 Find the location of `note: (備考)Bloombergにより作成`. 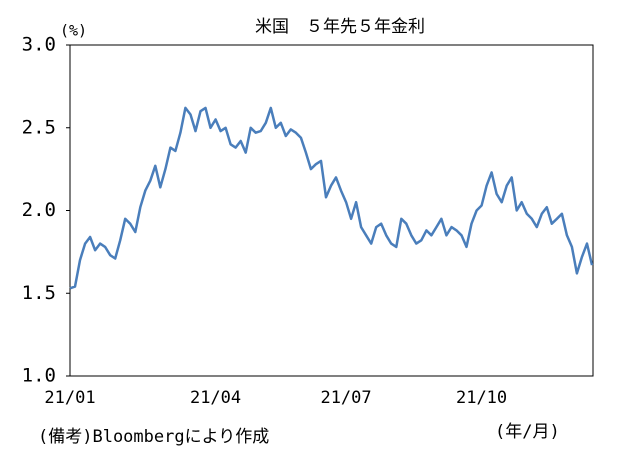

note: (備考)Bloombergにより作成 is located at coordinates (153, 437).